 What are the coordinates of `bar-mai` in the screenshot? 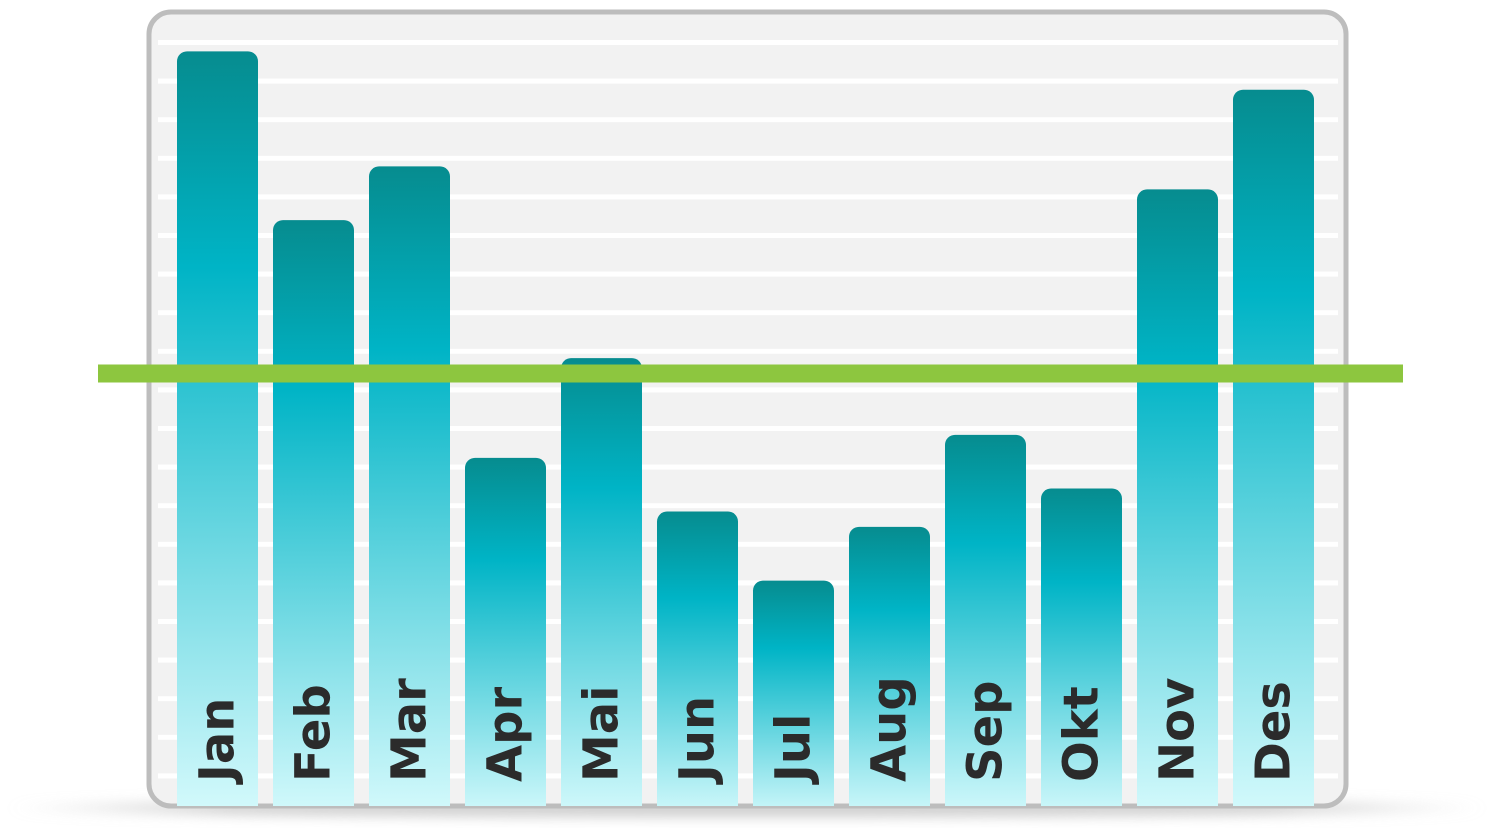 It's located at (601, 582).